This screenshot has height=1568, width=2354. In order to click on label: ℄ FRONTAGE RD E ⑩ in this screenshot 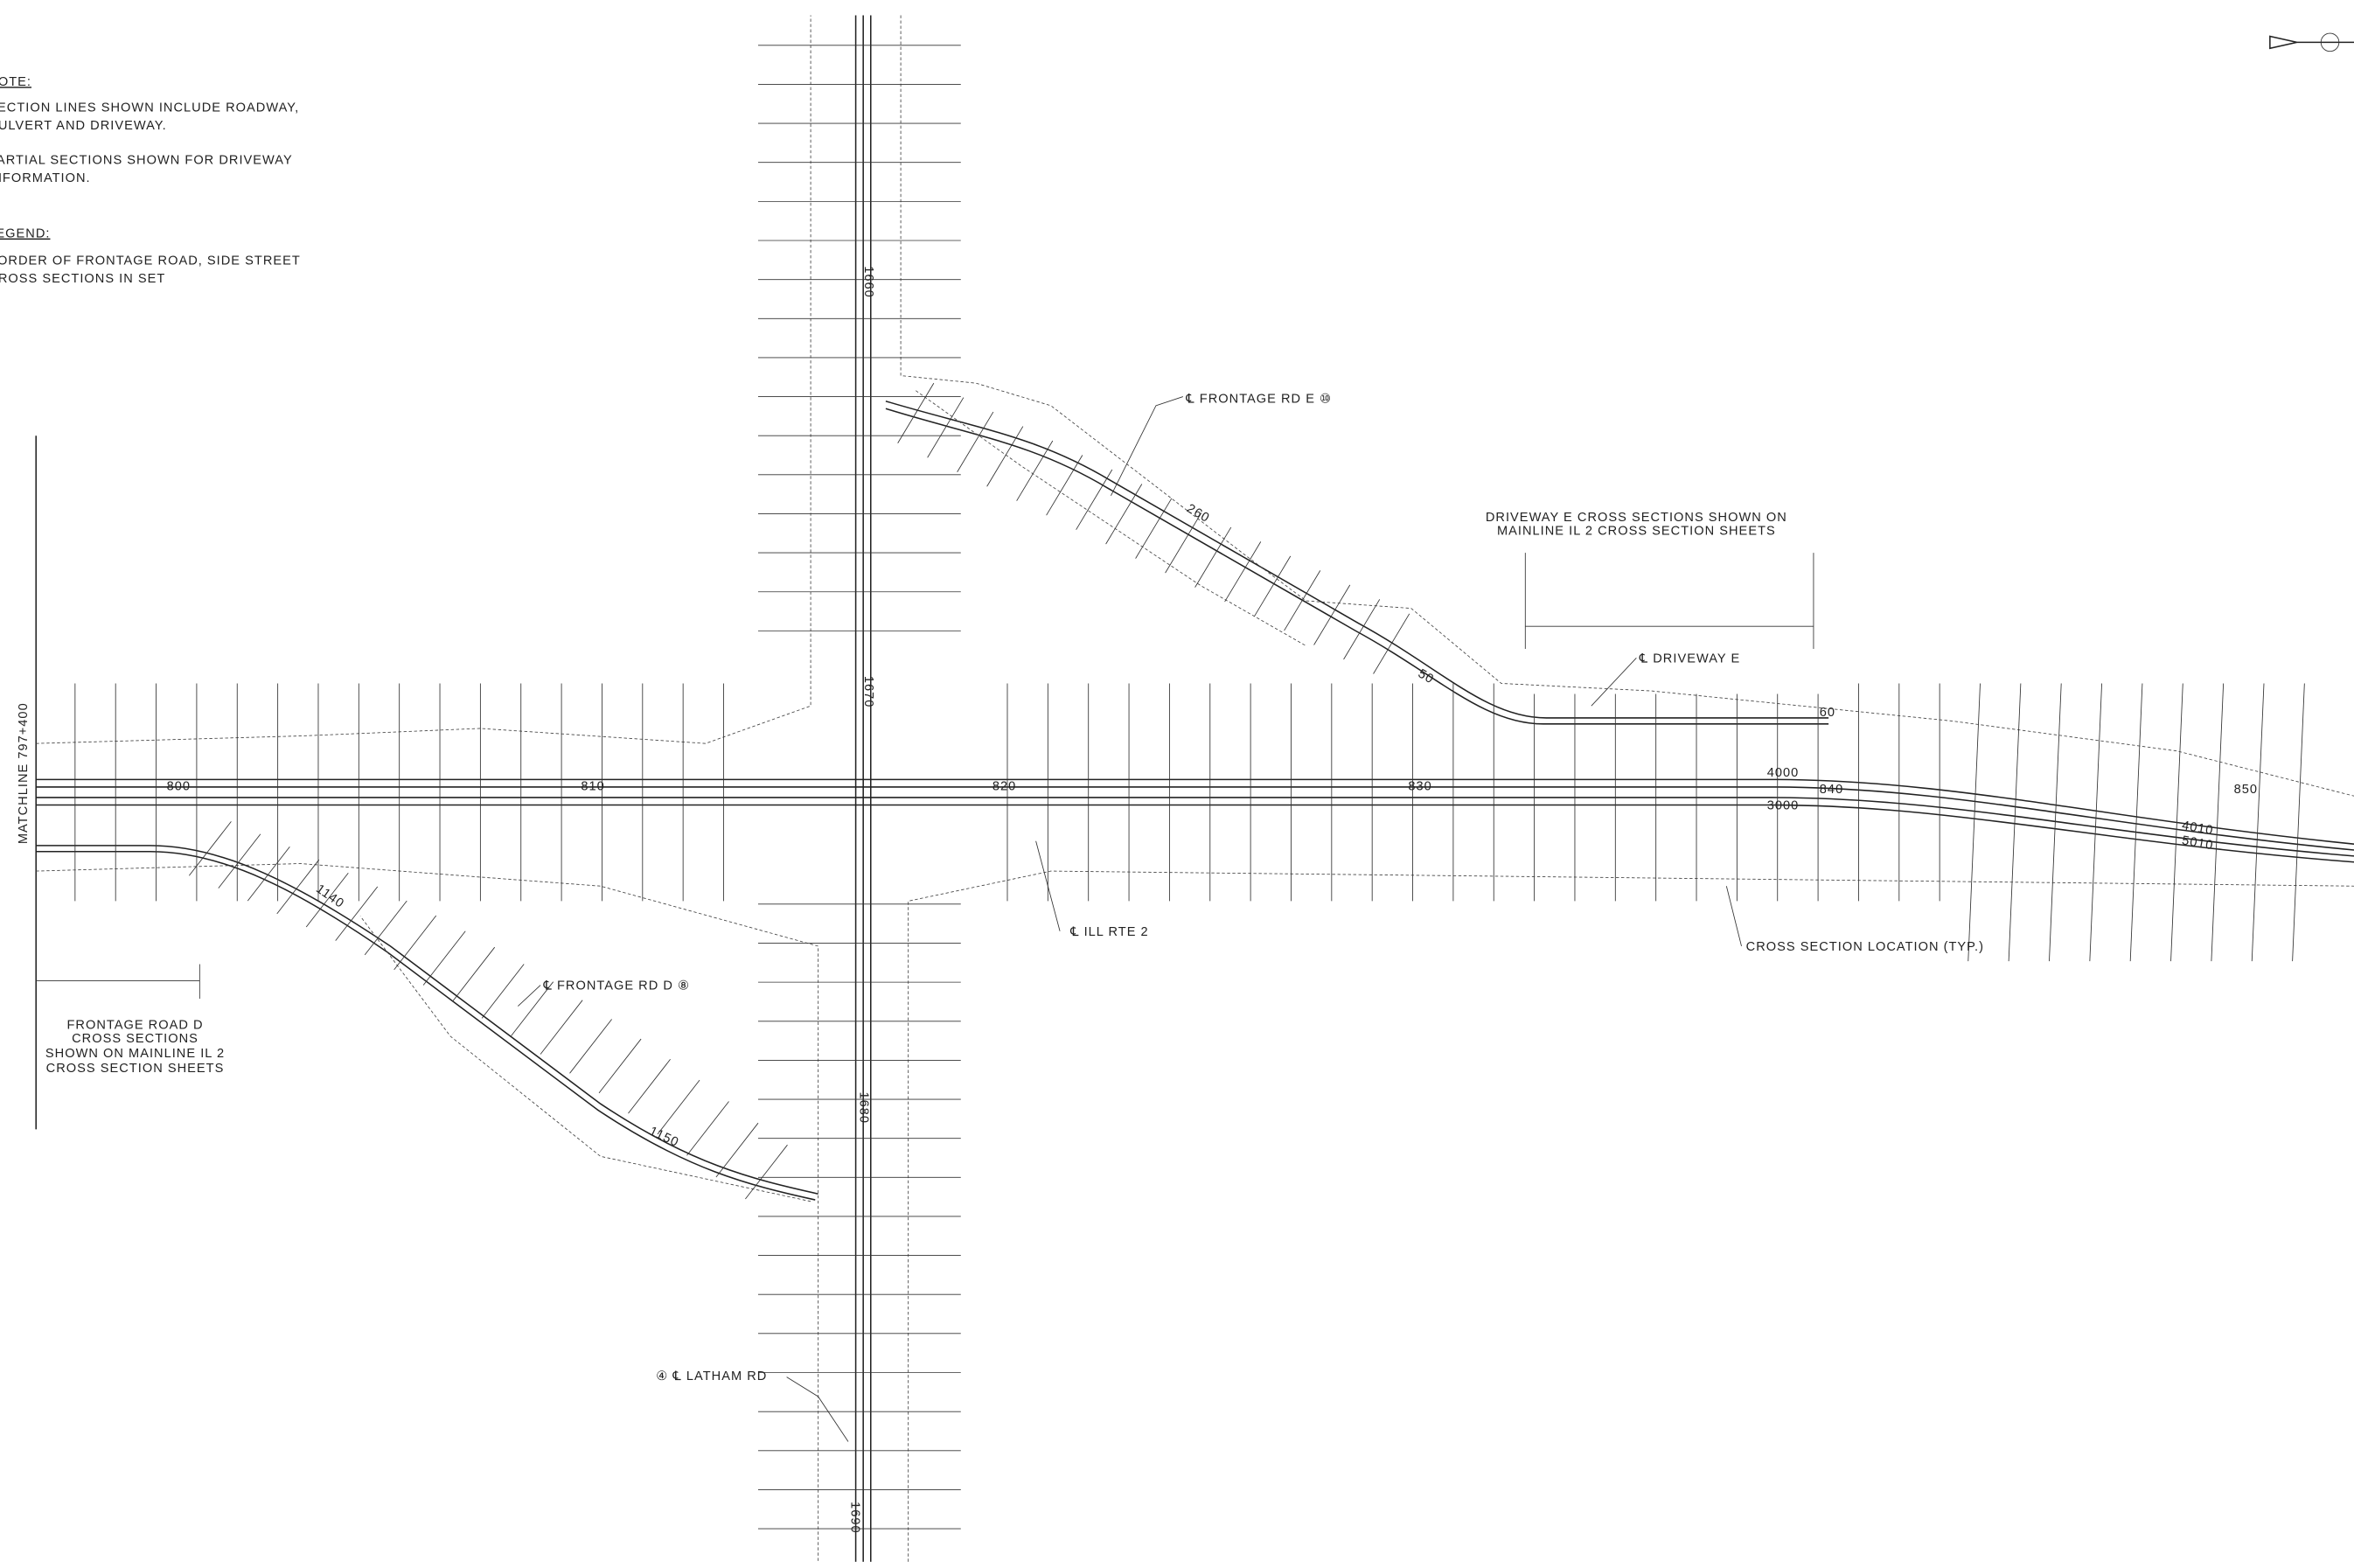, I will do `click(1259, 399)`.